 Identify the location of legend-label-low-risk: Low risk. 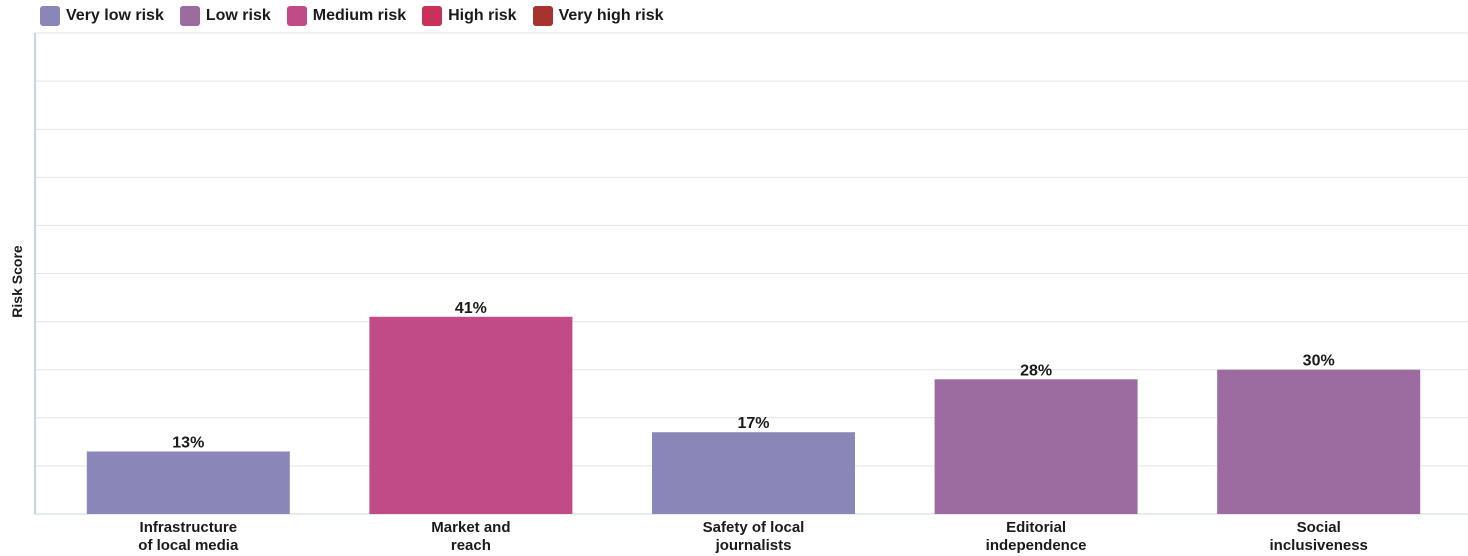
(238, 15).